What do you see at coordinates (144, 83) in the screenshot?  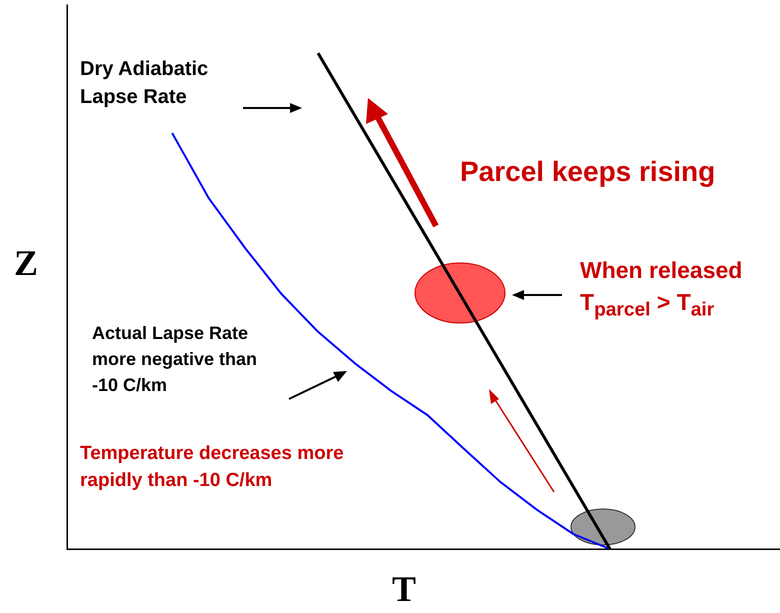 I see `annotation: Dry Adiabatic Lapse Rate` at bounding box center [144, 83].